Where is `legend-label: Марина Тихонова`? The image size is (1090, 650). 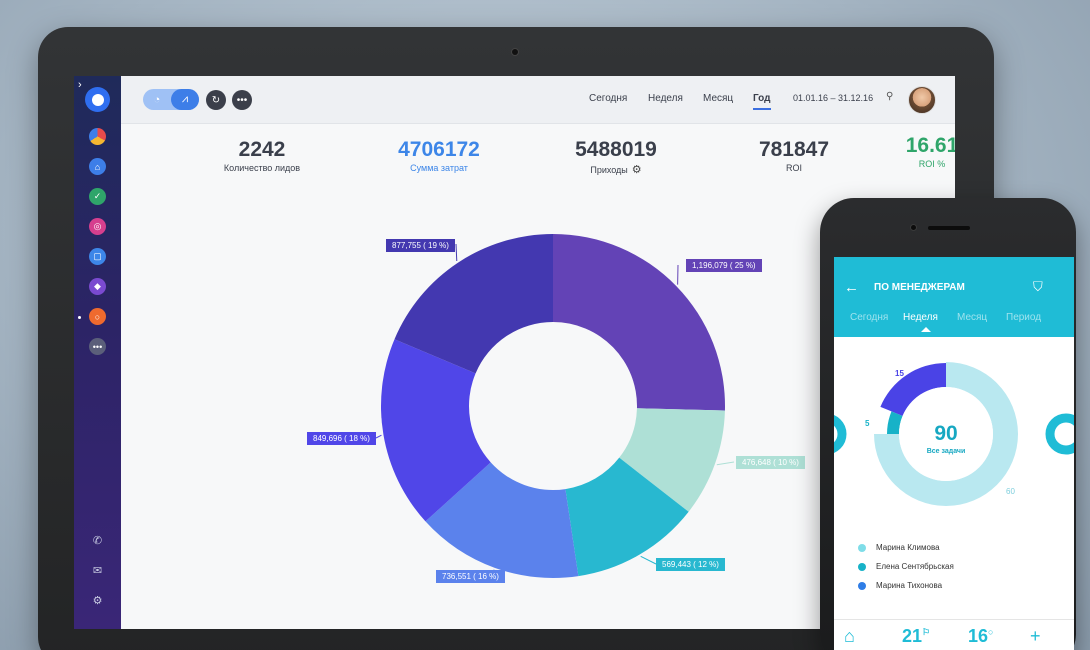 legend-label: Марина Тихонова is located at coordinates (909, 585).